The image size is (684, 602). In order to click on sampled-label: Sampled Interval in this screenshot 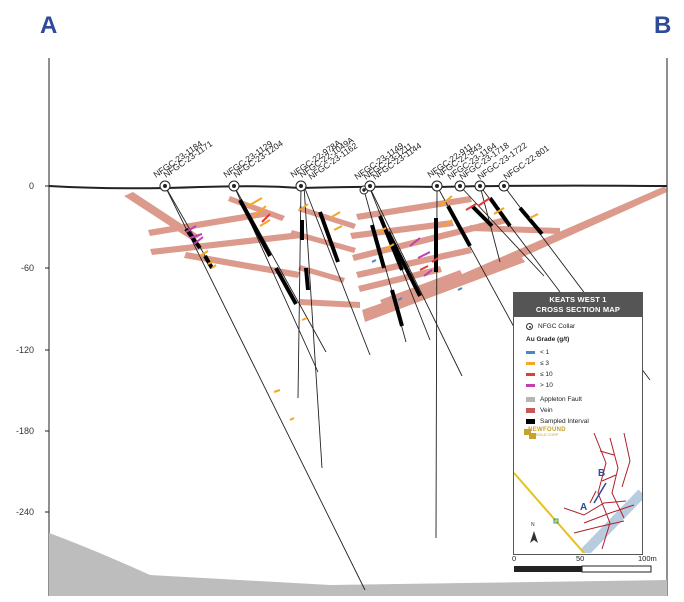, I will do `click(564, 421)`.